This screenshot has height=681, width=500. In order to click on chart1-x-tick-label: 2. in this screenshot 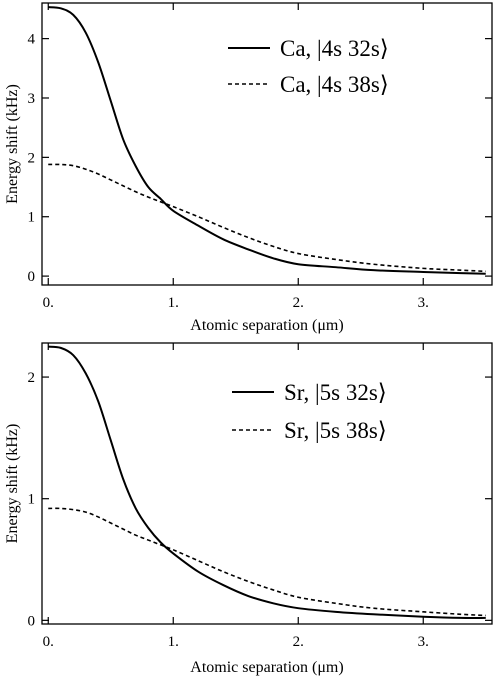, I will do `click(298, 303)`.